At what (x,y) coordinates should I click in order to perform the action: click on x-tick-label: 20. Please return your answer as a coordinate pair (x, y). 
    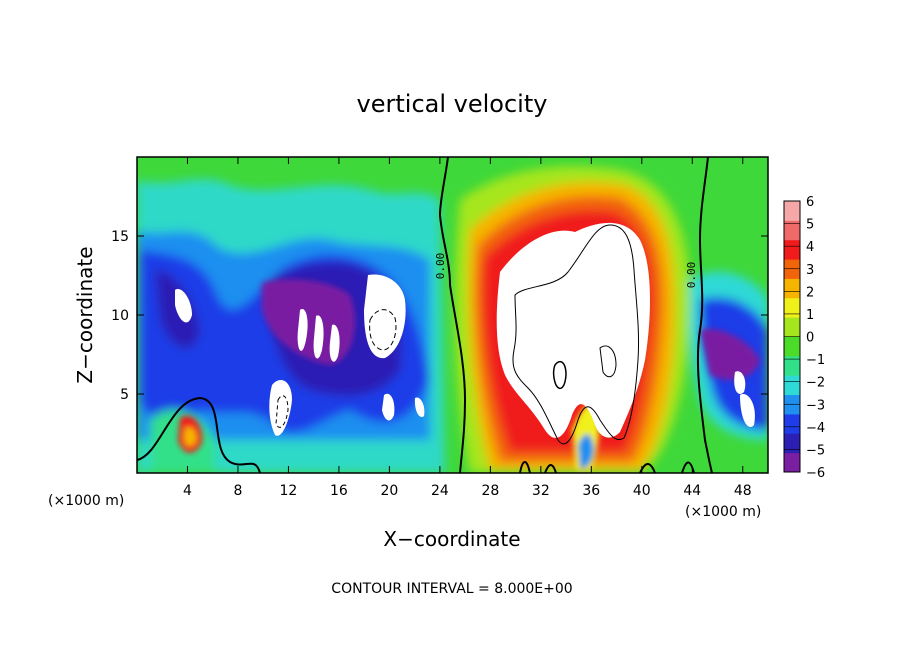
    Looking at the image, I should click on (389, 491).